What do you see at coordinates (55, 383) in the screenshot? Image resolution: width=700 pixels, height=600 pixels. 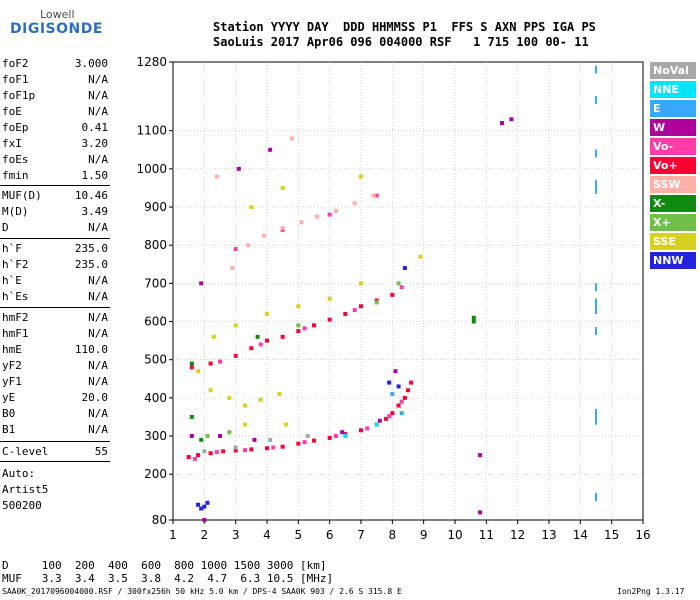 I see `param-row: yF1 N/A` at bounding box center [55, 383].